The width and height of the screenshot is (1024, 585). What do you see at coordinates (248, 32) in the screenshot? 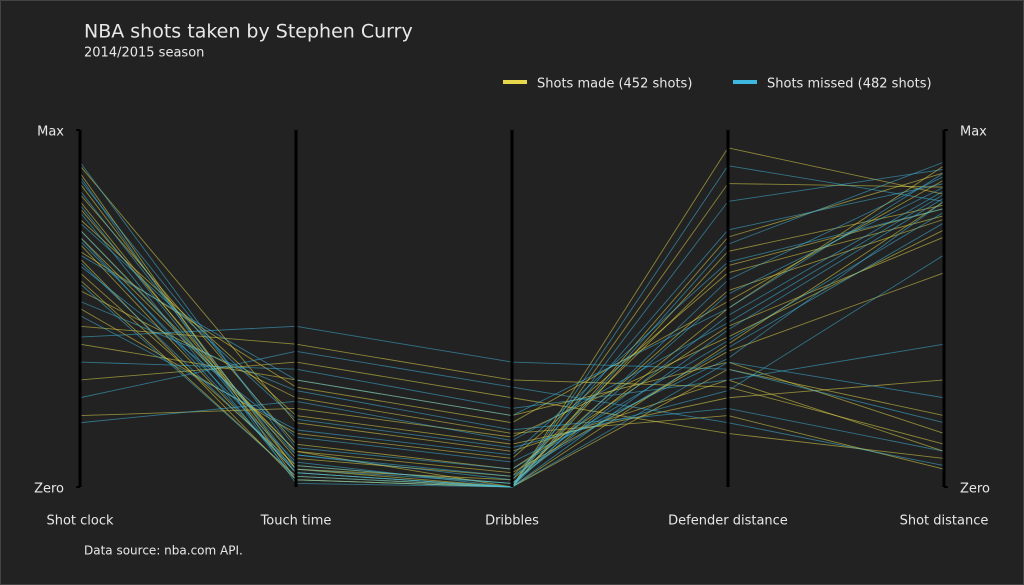
I see `chart-title: NBA shots taken by Stephen Curry` at bounding box center [248, 32].